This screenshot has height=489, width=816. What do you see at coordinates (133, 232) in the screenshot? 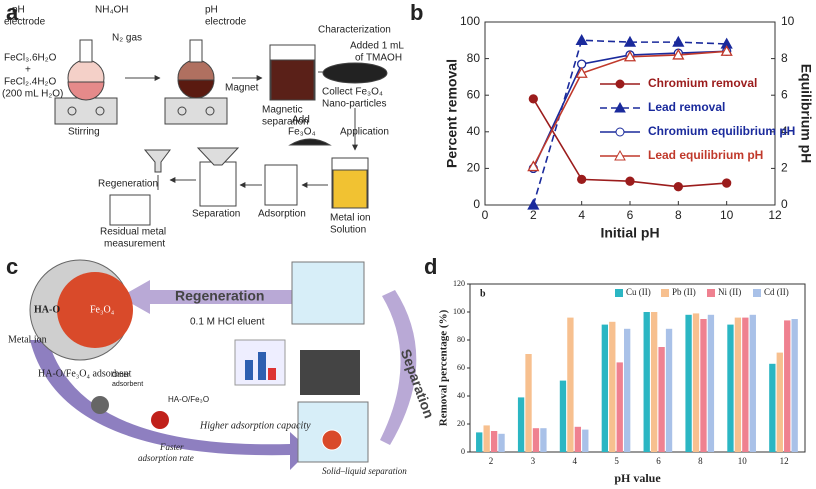
I see `label: Residual metal` at bounding box center [133, 232].